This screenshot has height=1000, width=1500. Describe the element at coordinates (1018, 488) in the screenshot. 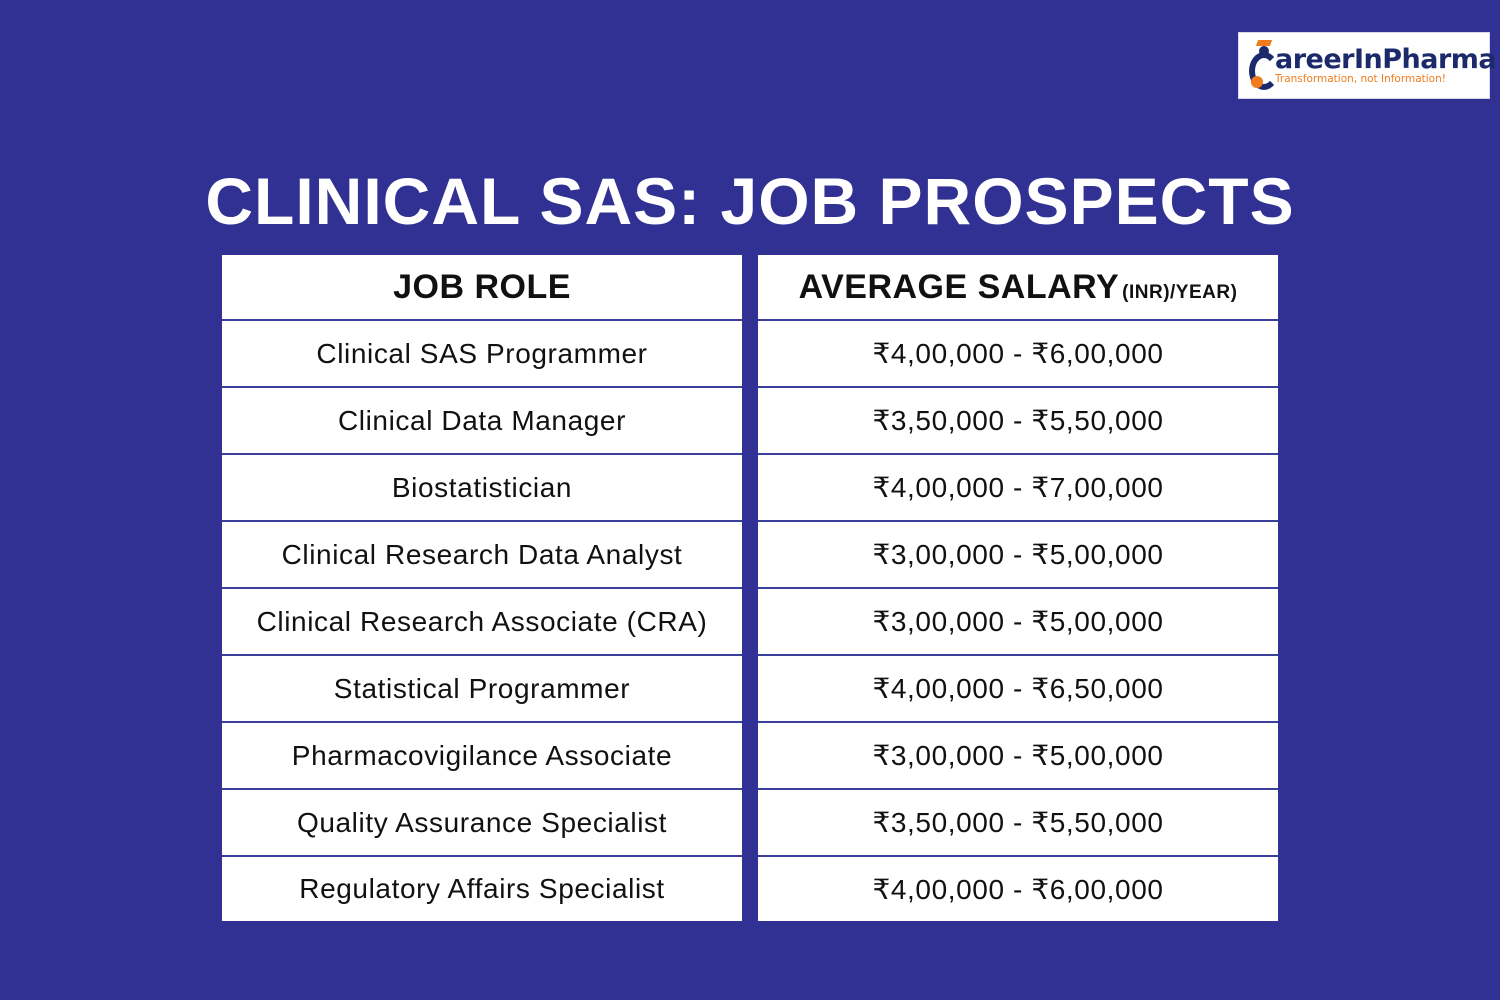

I see `salary-cell: ₹4,00,000 - ₹7,00,000` at that location.